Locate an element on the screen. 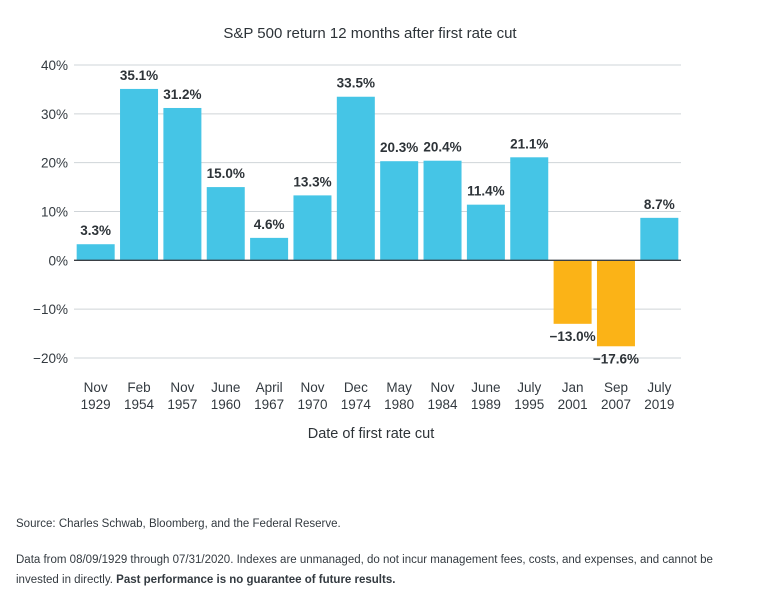  data-label: 3.3% is located at coordinates (95, 230).